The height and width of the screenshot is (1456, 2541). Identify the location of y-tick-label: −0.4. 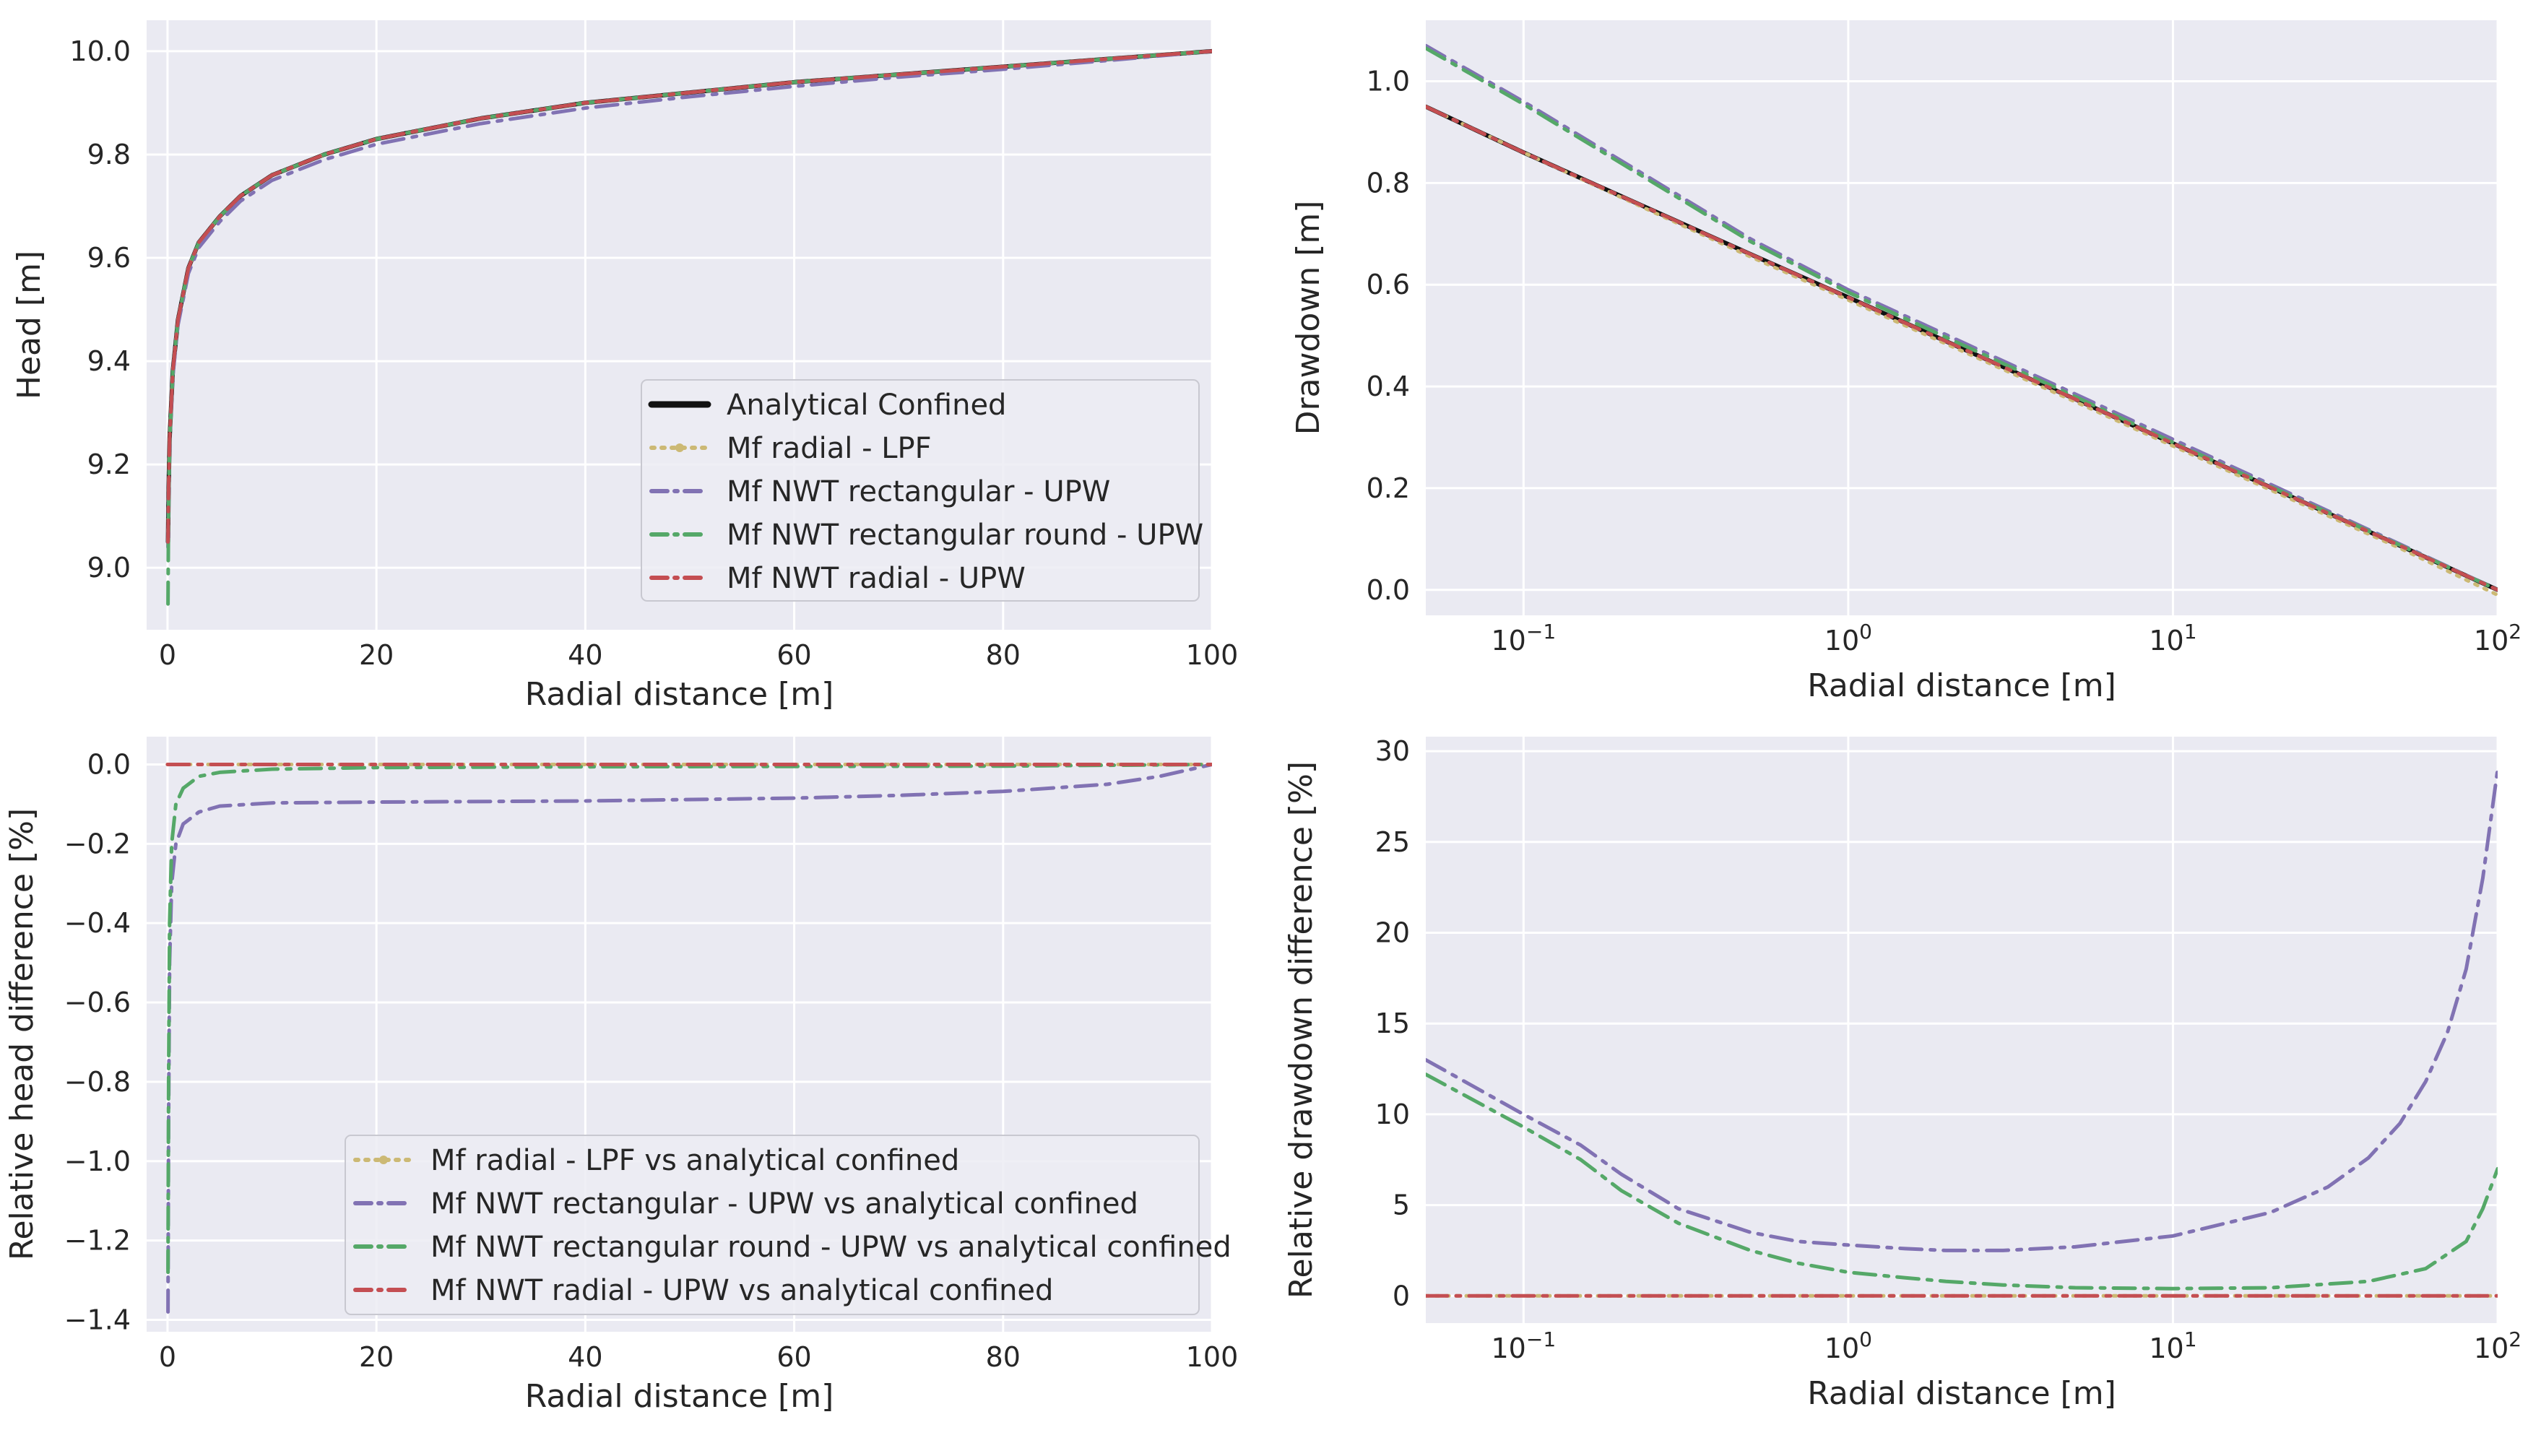
(97, 923).